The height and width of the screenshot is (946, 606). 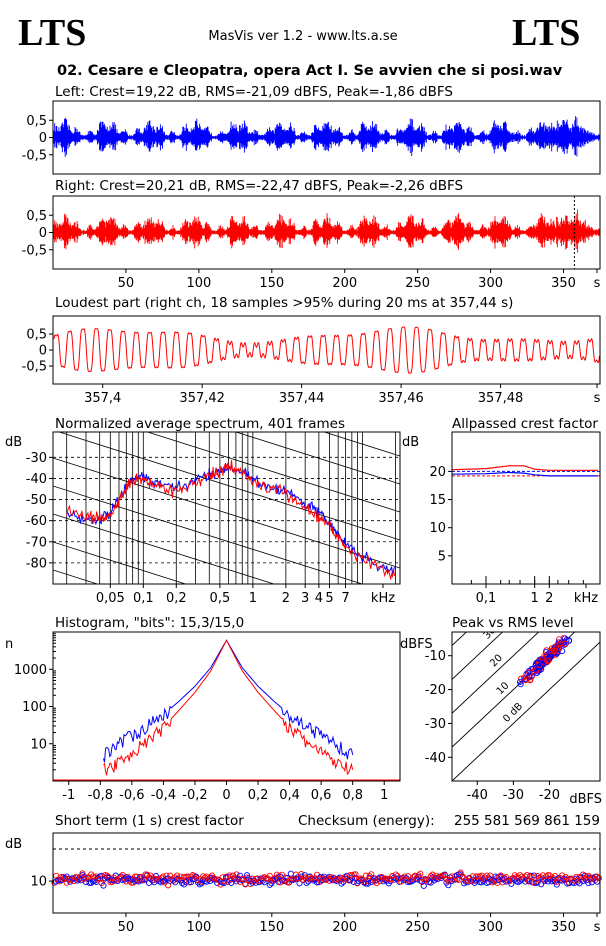 I want to click on spectrum-slope--3, so click(x=226, y=373).